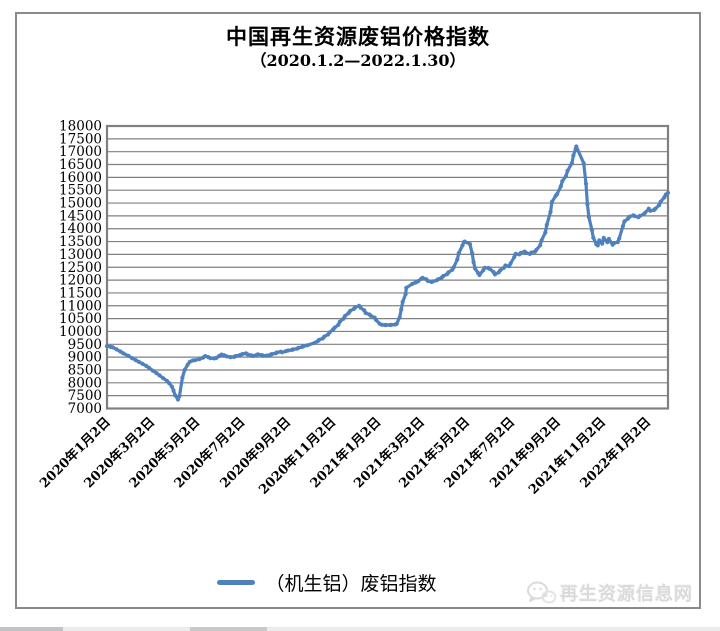 Image resolution: width=720 pixels, height=631 pixels. What do you see at coordinates (360, 629) in the screenshot?
I see `bottom-scrollbar-track` at bounding box center [360, 629].